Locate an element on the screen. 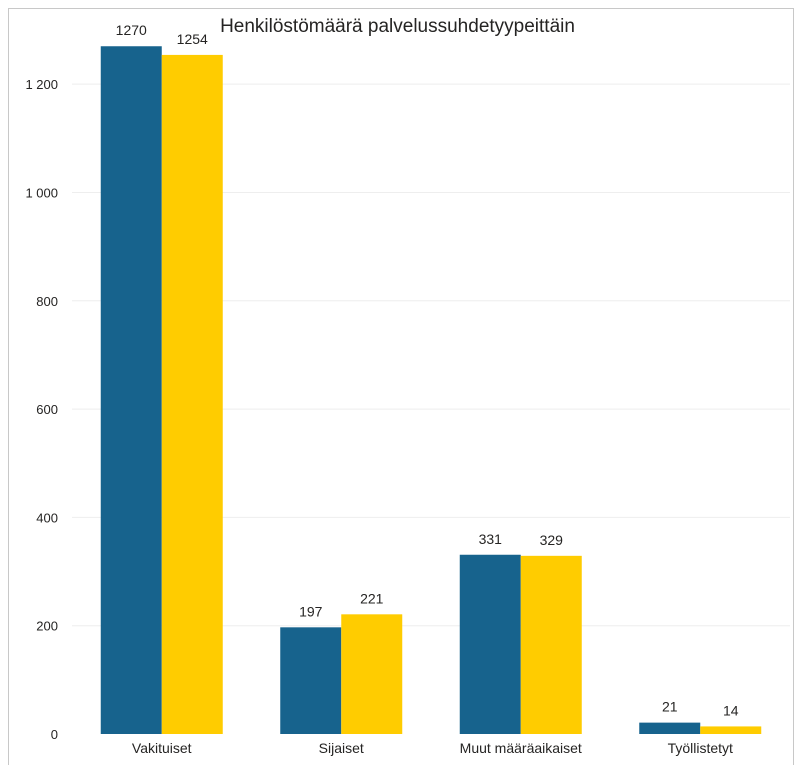  chart-title: Henkilöstömäärä palvelussuhdetyypeittäin is located at coordinates (397, 26).